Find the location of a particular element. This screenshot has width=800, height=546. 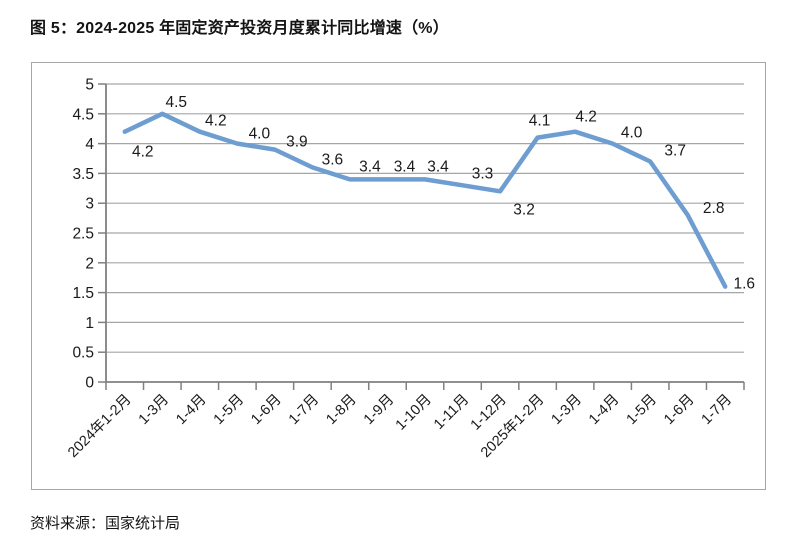

figure-title: 图 5：2024-2025 年固定资产投资月度累计同比增速（%） is located at coordinates (239, 28).